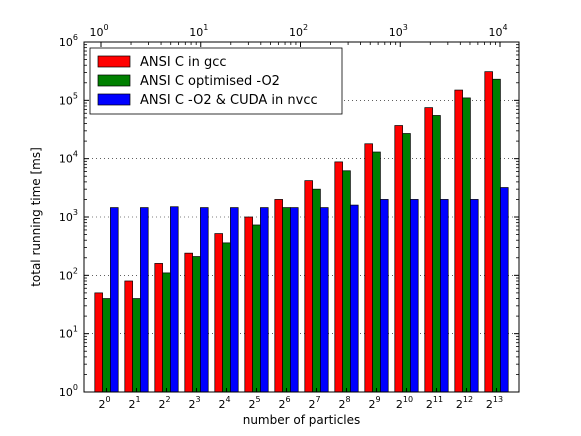 This screenshot has width=581, height=436. Describe the element at coordinates (137, 399) in the screenshot. I see `x-tick-exponent: 1` at that location.